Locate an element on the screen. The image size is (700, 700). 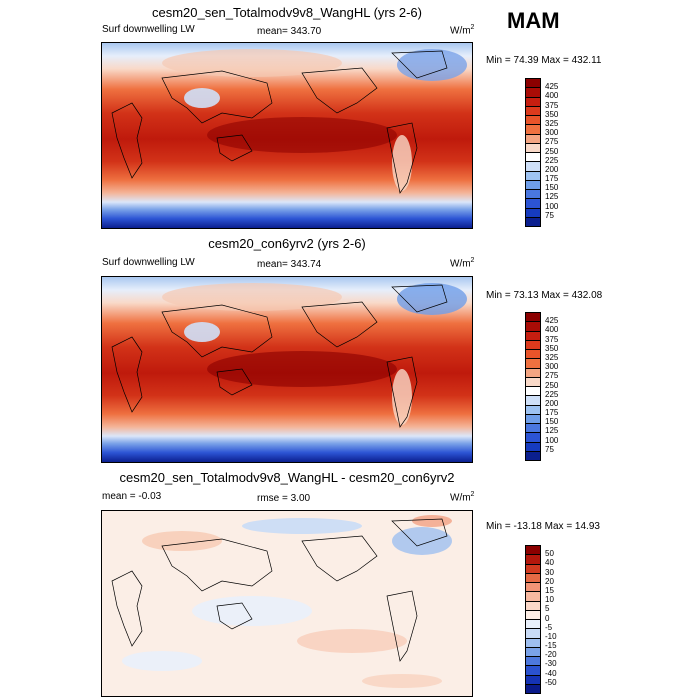
panel-3-tick: 20 is located at coordinates (549, 581).